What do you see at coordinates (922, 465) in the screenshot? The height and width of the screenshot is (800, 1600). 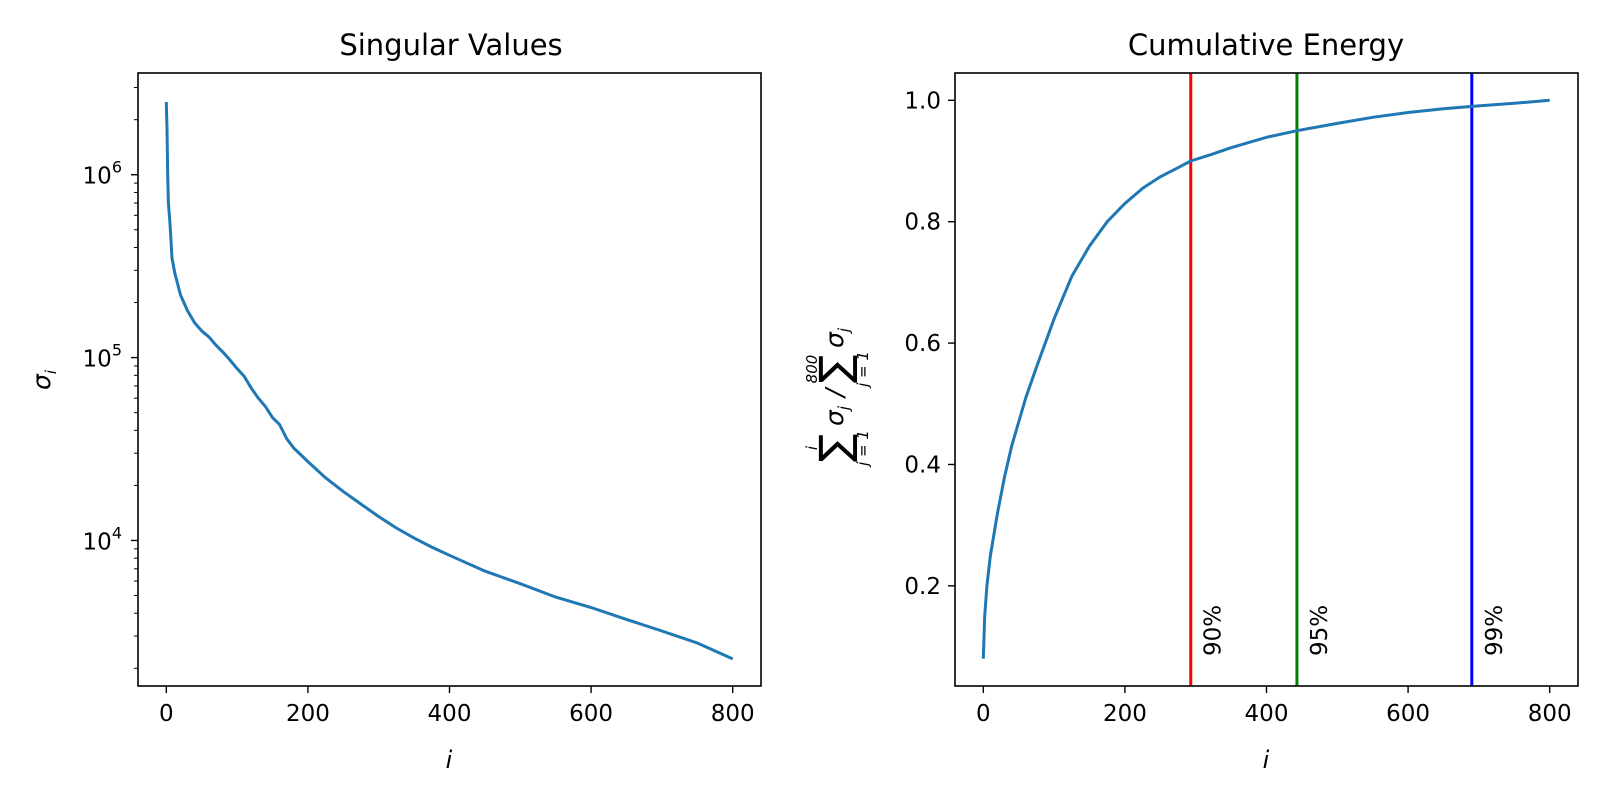 I see `right-y-tick-label: 0.4` at bounding box center [922, 465].